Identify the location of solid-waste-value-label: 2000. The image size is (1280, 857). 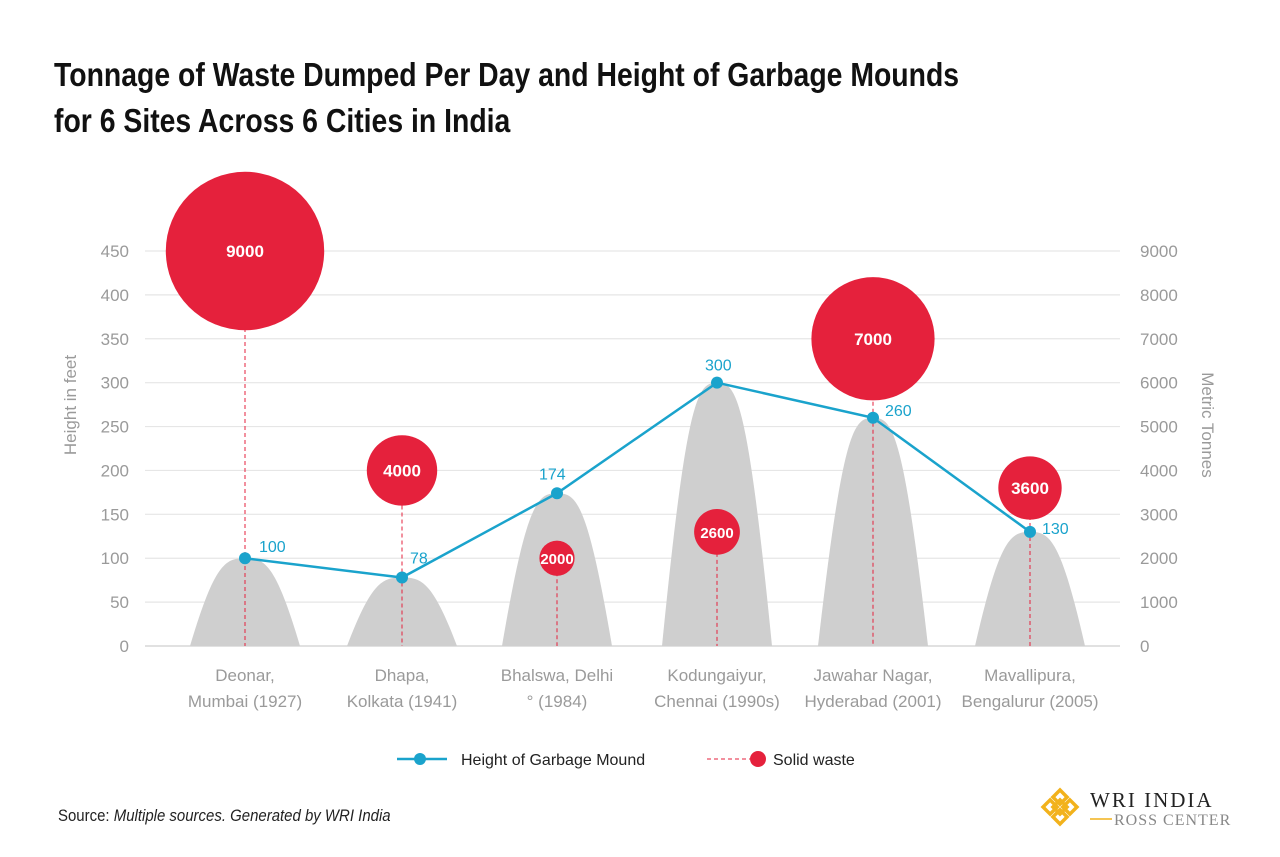
(556, 559).